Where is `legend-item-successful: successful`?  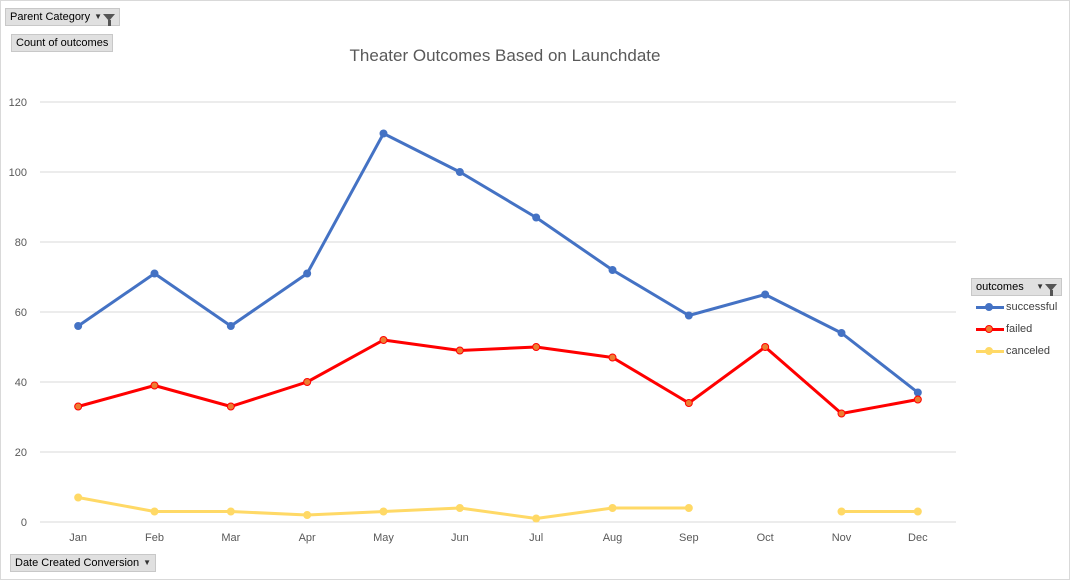 legend-item-successful: successful is located at coordinates (1015, 309).